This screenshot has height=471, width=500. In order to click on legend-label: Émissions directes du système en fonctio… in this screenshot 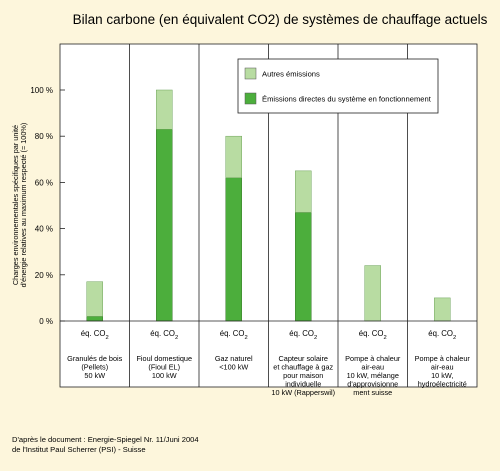, I will do `click(347, 99)`.